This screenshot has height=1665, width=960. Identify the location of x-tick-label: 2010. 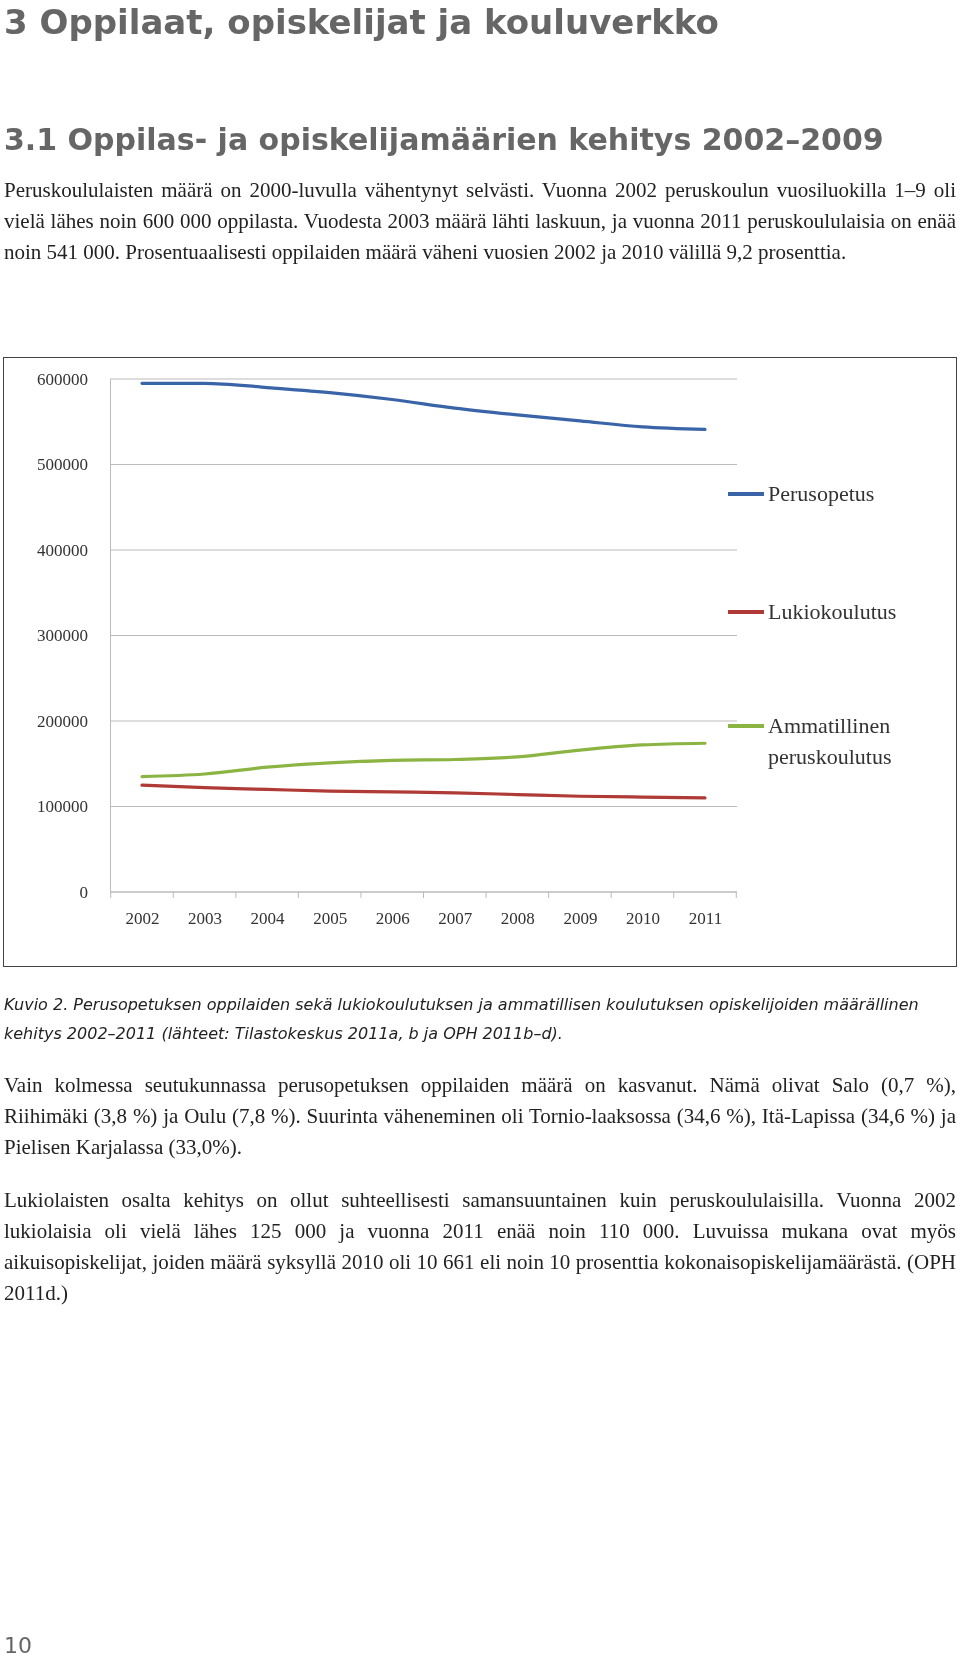
(642, 918).